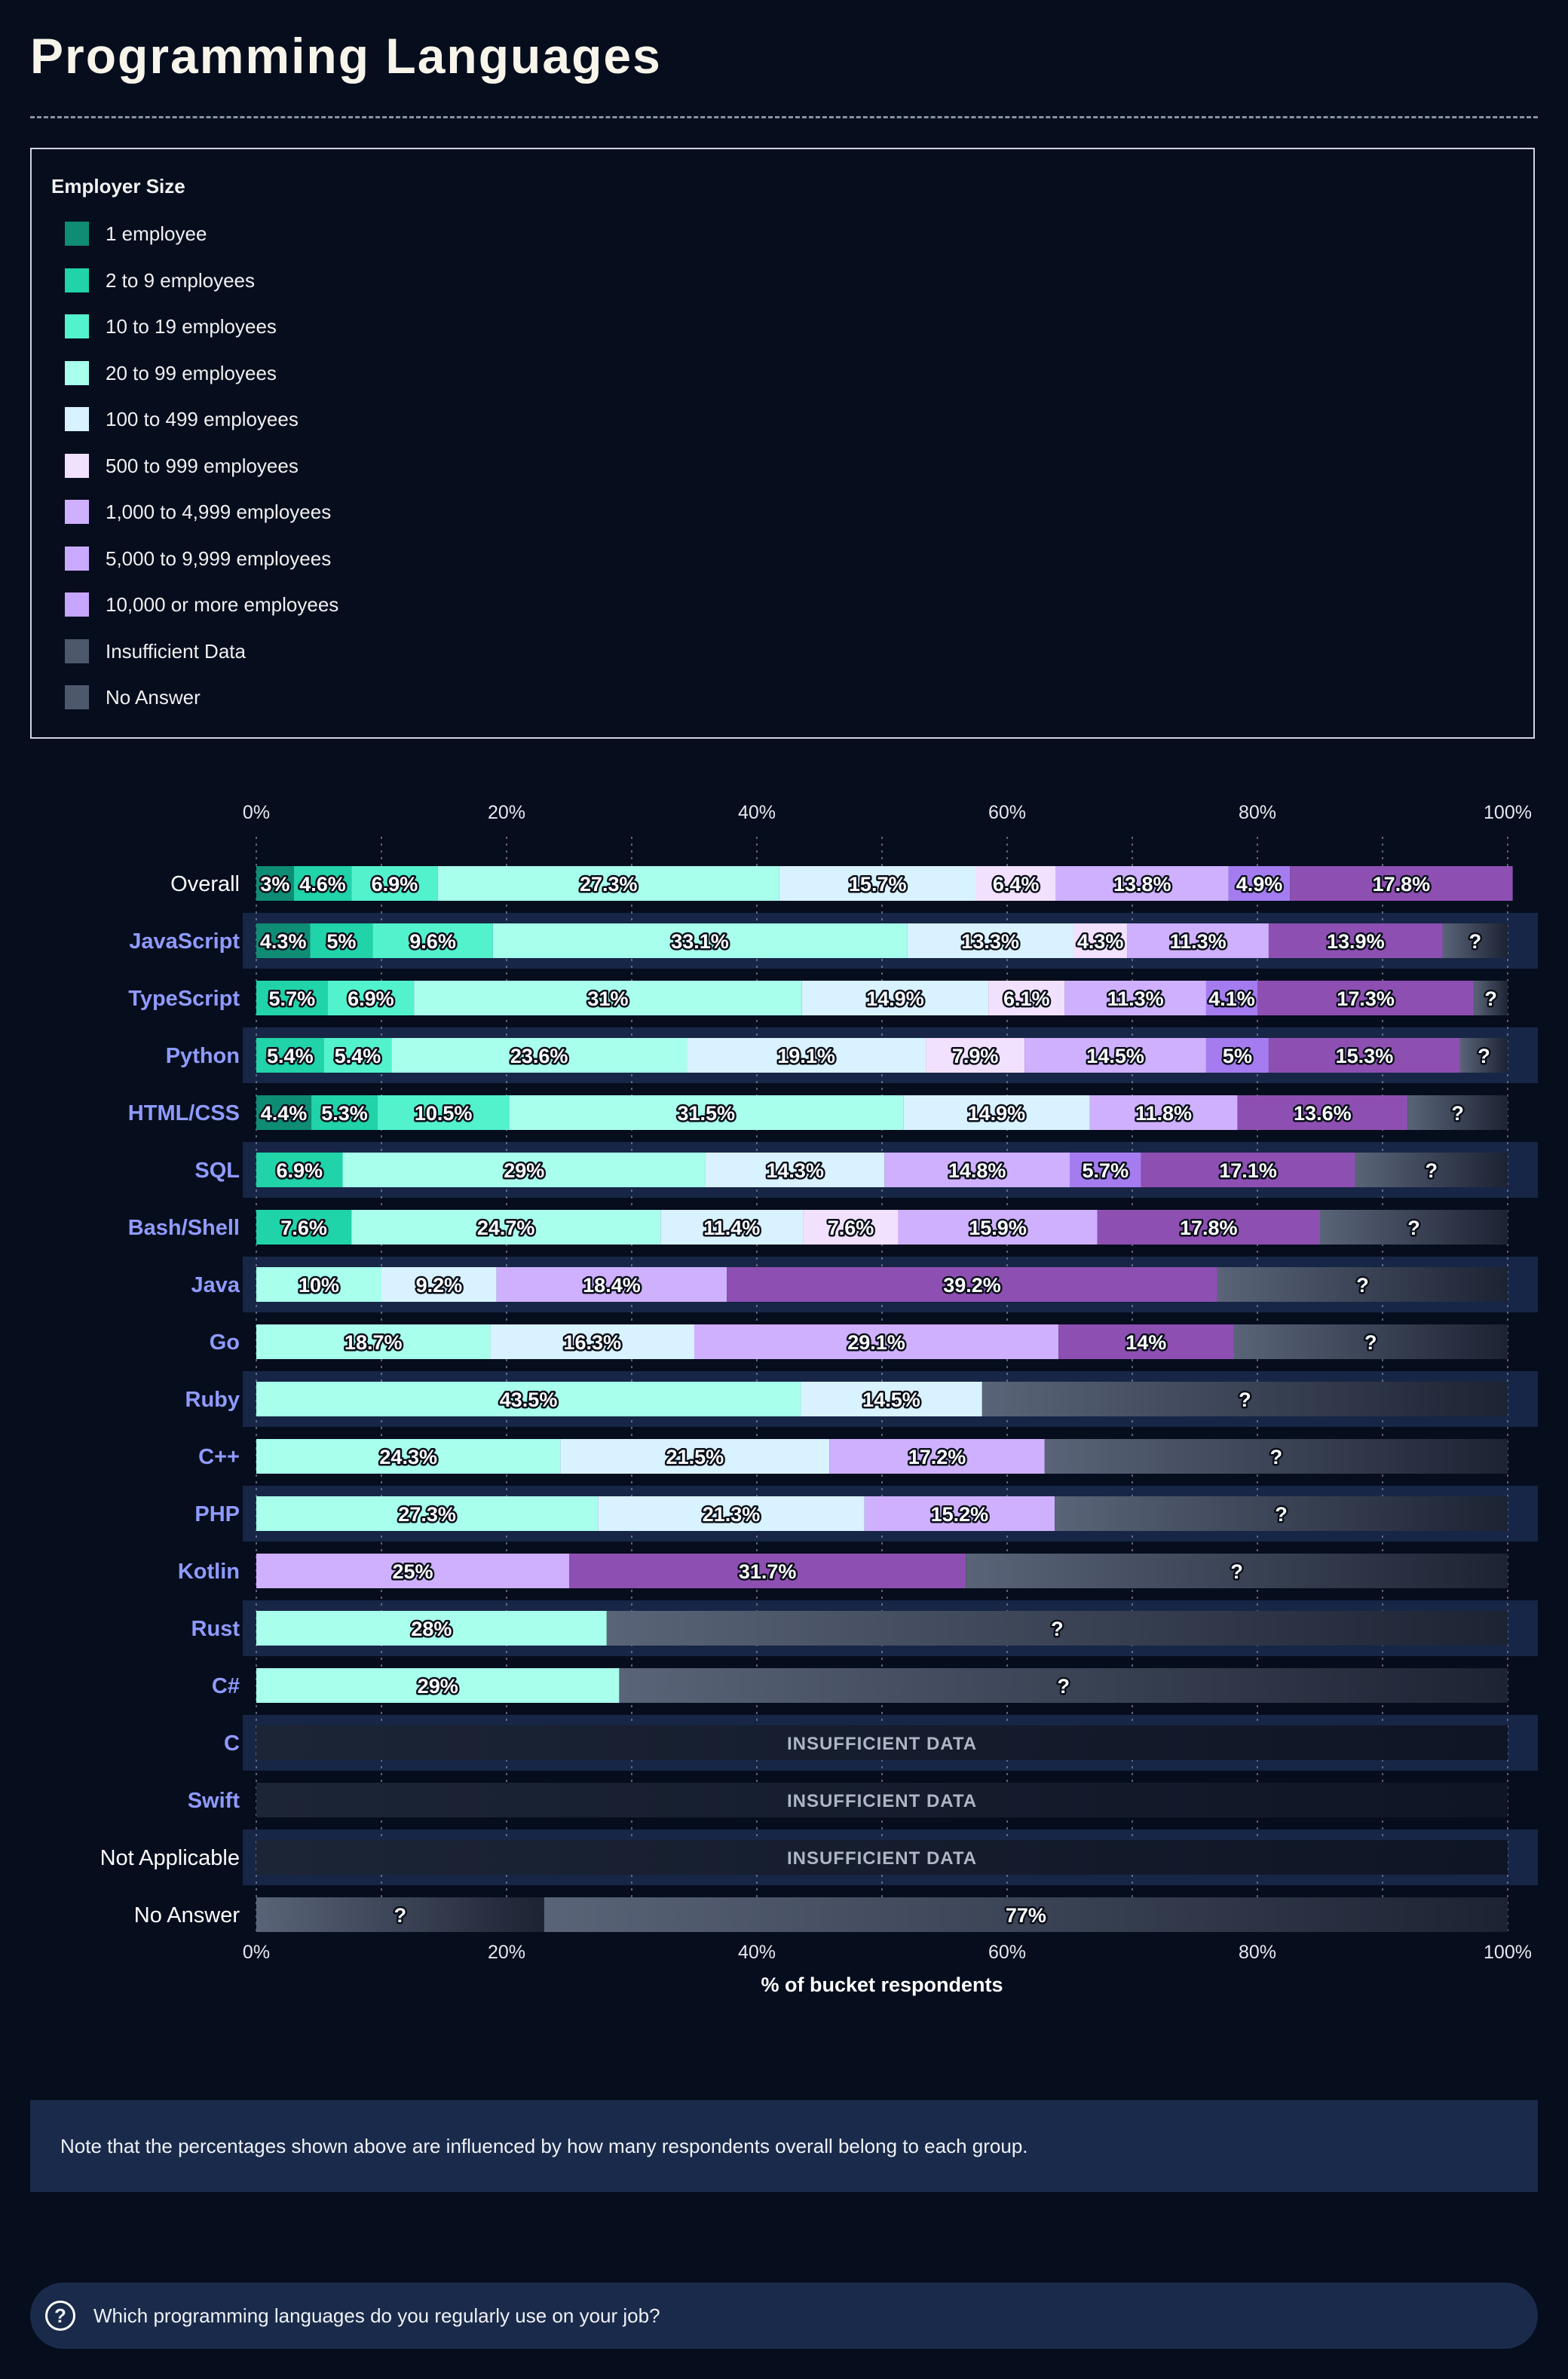 Image resolution: width=1568 pixels, height=2379 pixels. Describe the element at coordinates (191, 327) in the screenshot. I see `legend-label: 10 to 19 employees` at that location.